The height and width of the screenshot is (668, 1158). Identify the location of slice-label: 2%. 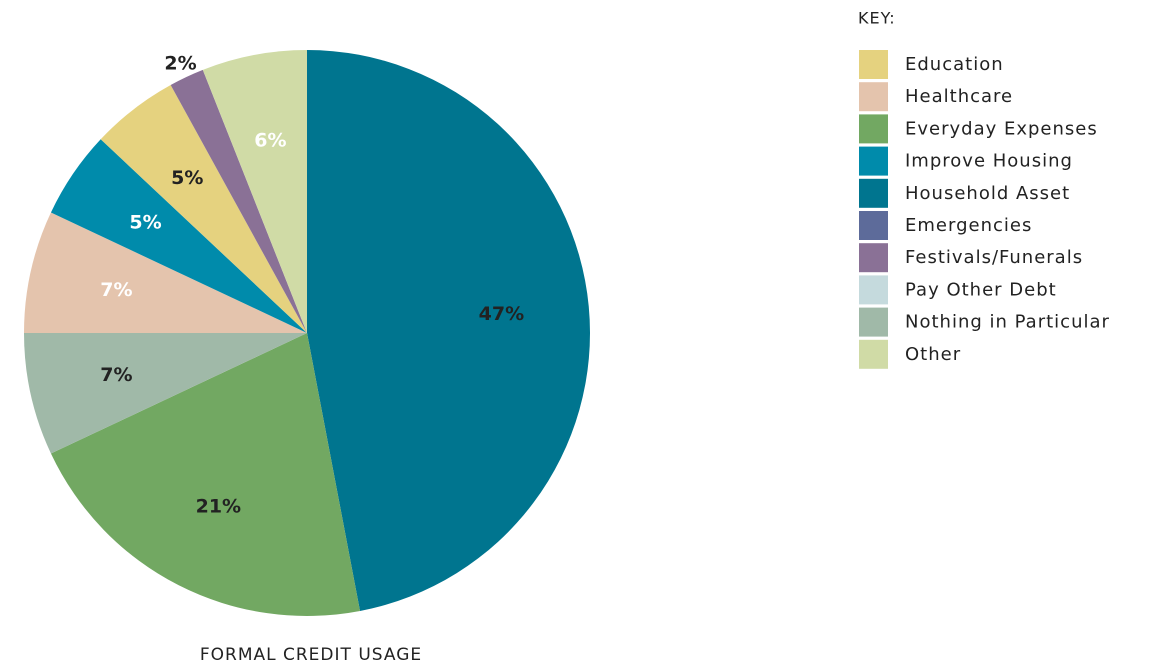
(180, 64).